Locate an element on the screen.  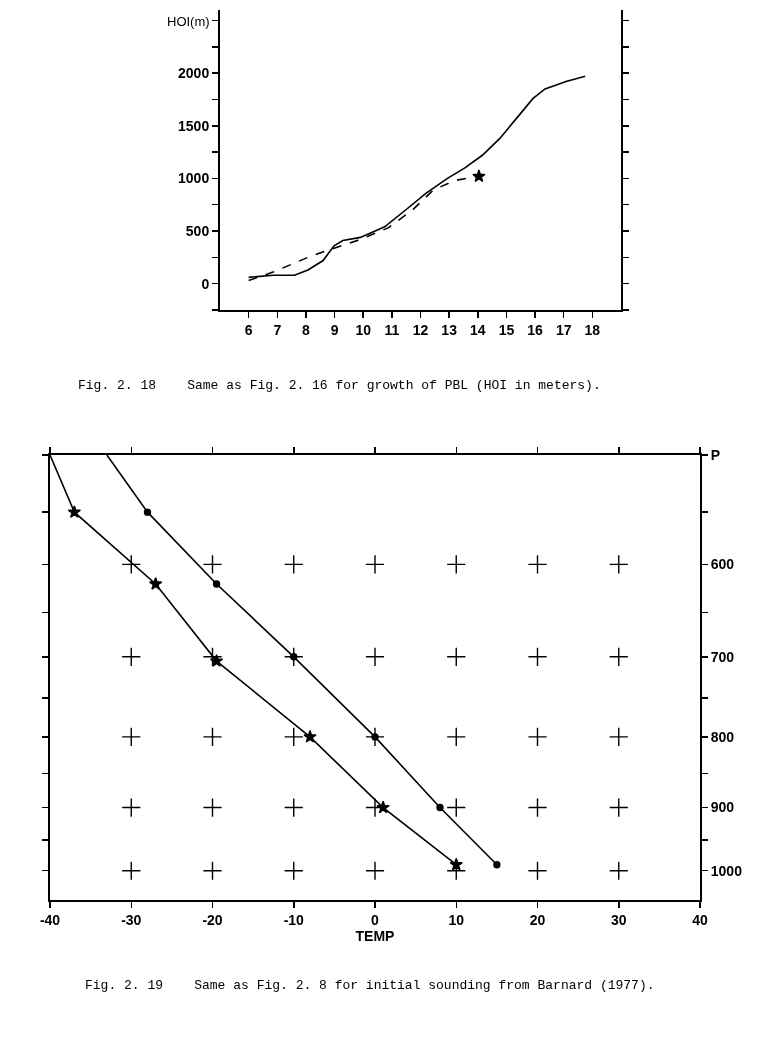
y-axis-title: HOI(m) is located at coordinates (188, 21).